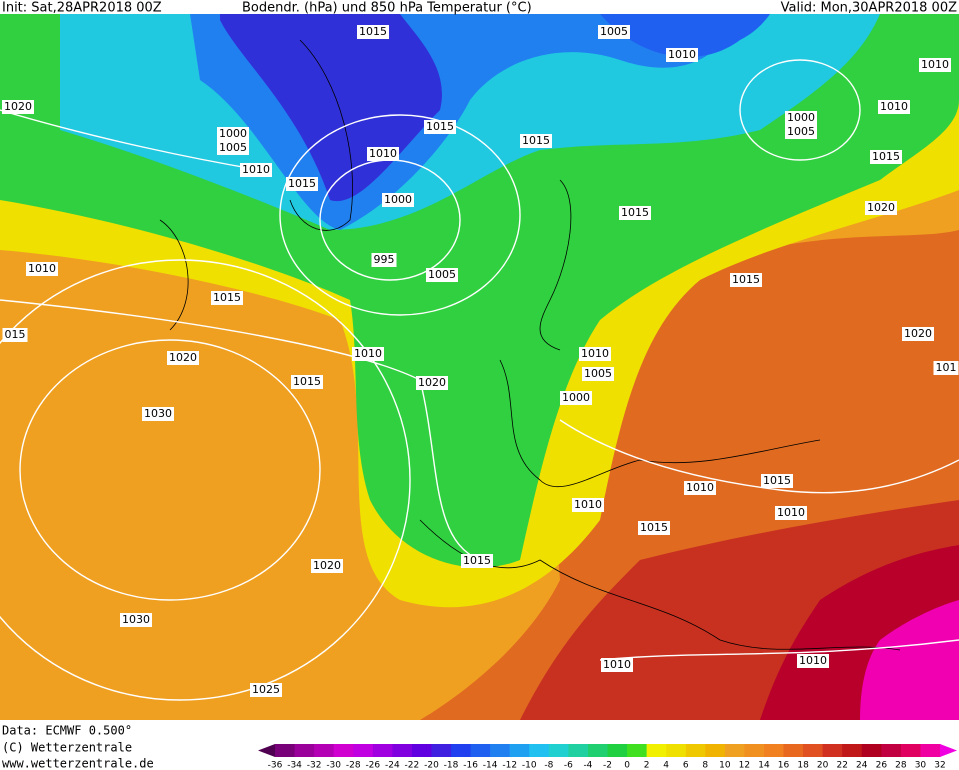  I want to click on colorbar-label: 28, so click(901, 765).